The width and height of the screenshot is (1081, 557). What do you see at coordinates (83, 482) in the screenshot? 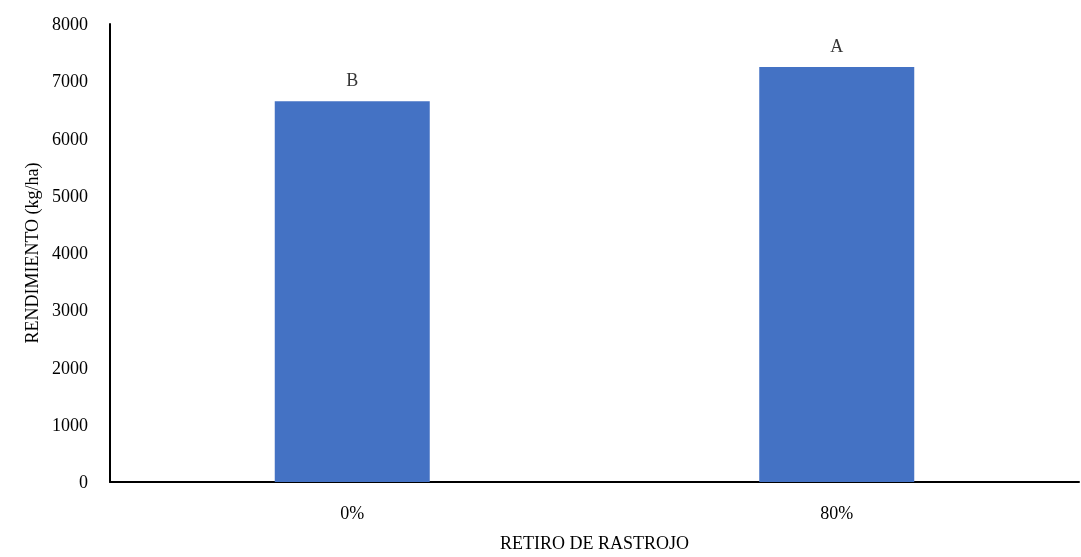
I see `y-tick-label: 0` at bounding box center [83, 482].